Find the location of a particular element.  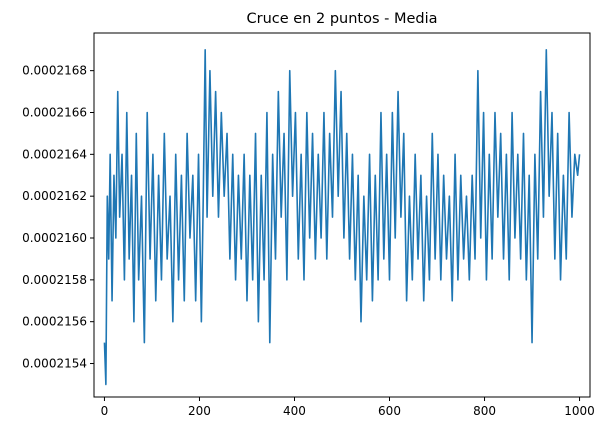

x-tick-label-0: 0 is located at coordinates (105, 411).